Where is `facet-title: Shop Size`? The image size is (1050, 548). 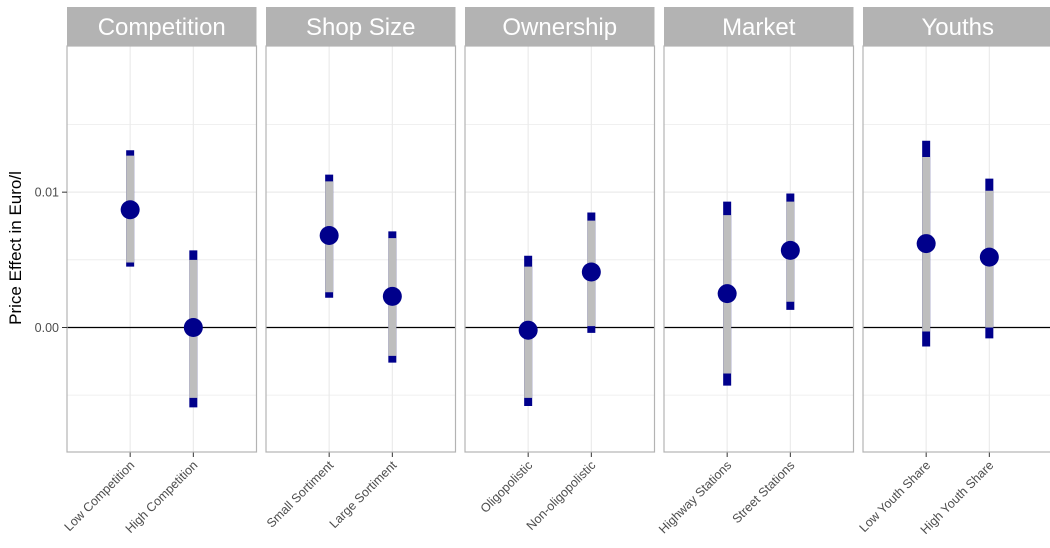 facet-title: Shop Size is located at coordinates (360, 27).